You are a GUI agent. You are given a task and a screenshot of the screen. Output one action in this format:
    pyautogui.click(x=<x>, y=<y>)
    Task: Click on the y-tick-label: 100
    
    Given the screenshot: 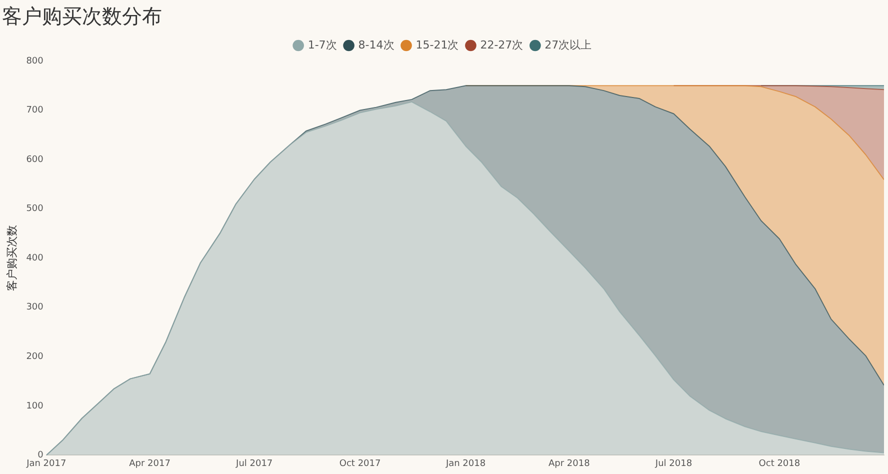 What is the action you would take?
    pyautogui.click(x=35, y=406)
    